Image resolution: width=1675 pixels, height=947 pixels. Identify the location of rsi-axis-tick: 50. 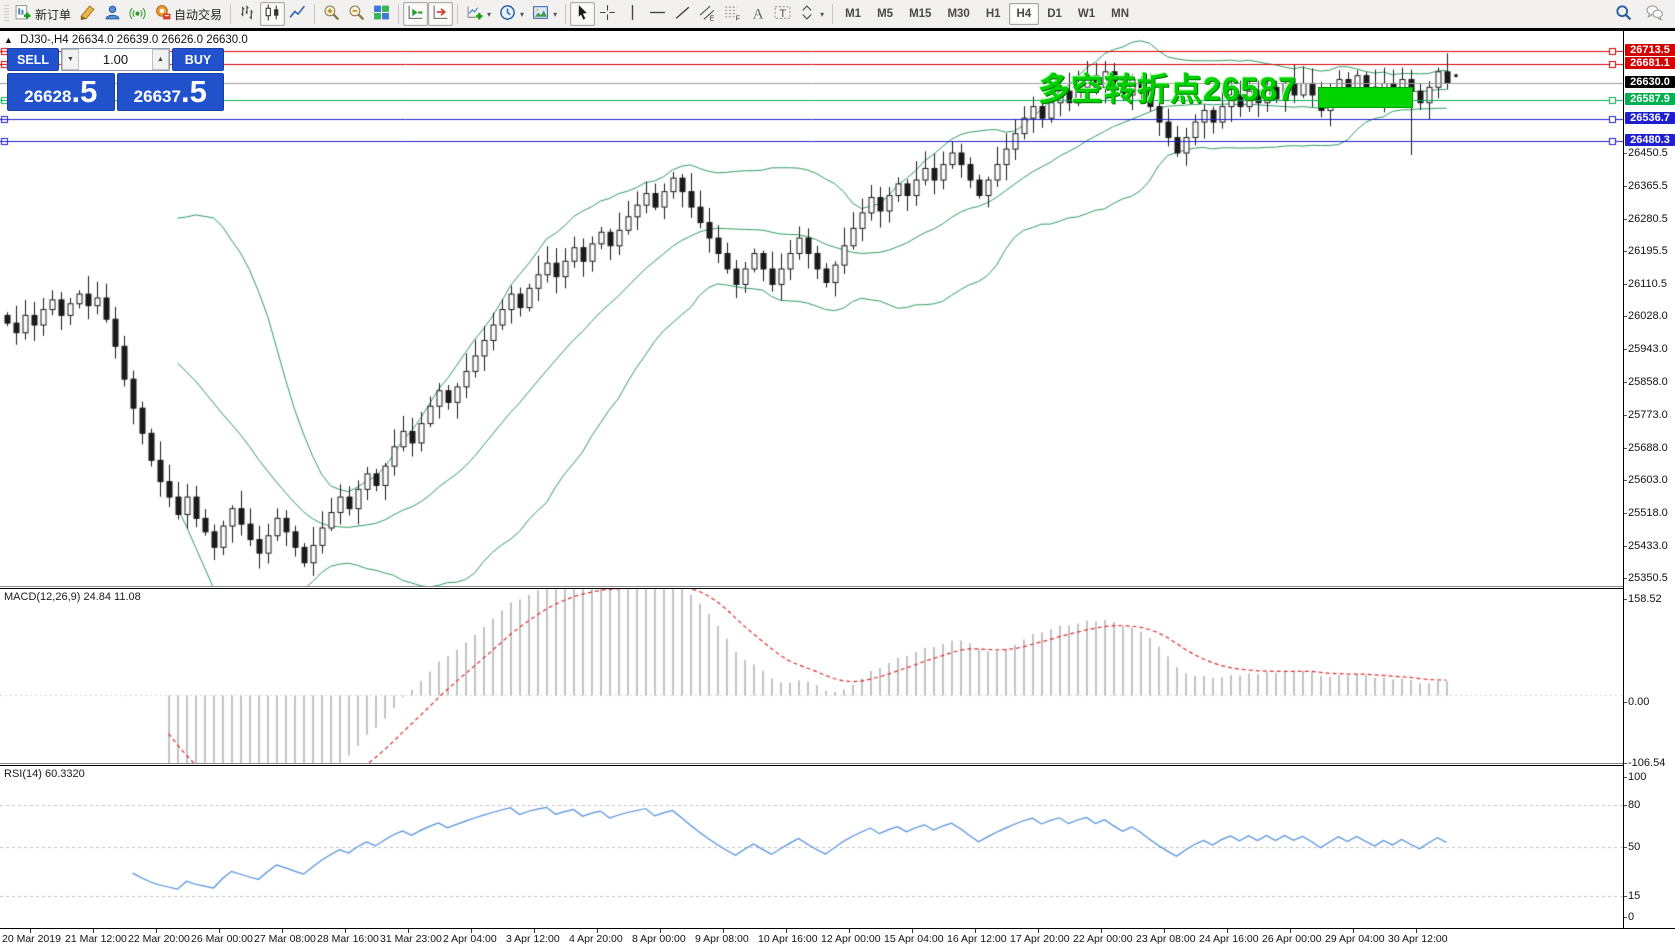
(1632, 847).